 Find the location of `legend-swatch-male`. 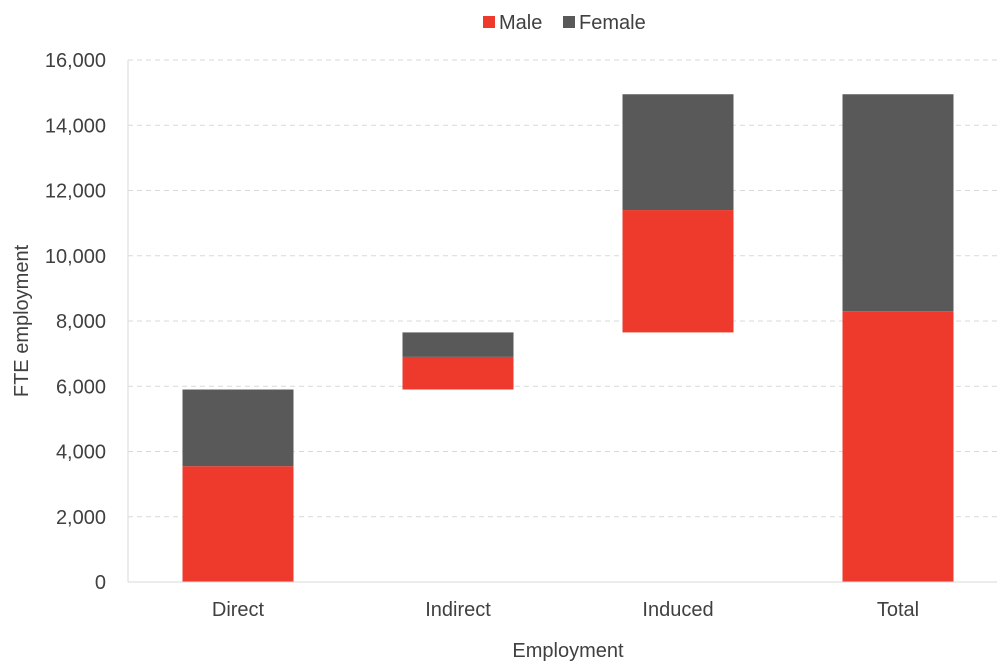

legend-swatch-male is located at coordinates (489, 22).